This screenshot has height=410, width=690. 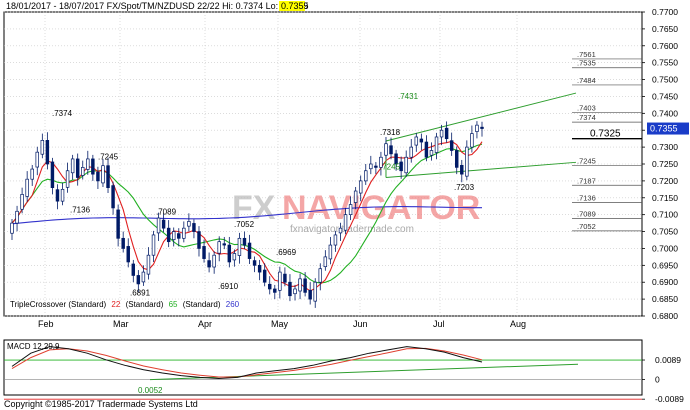 I want to click on level-label: .7089, so click(x=586, y=213).